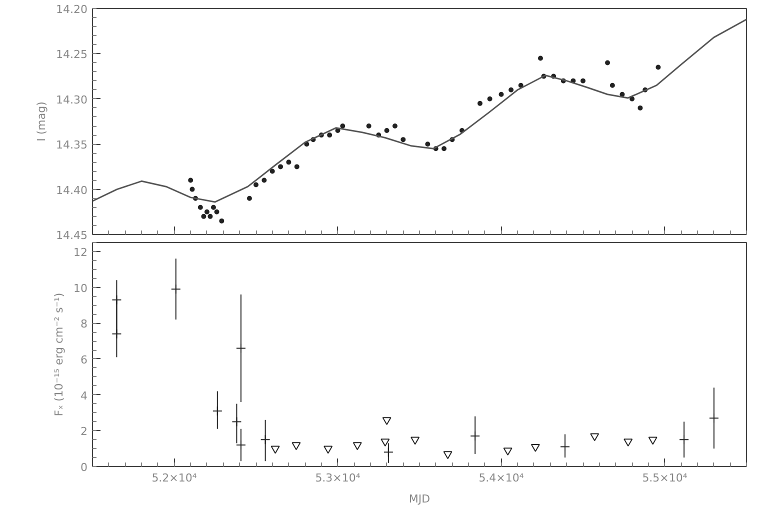 Image resolution: width=764 pixels, height=514 pixels. Describe the element at coordinates (84, 467) in the screenshot. I see `y-tick-label: 0` at that location.